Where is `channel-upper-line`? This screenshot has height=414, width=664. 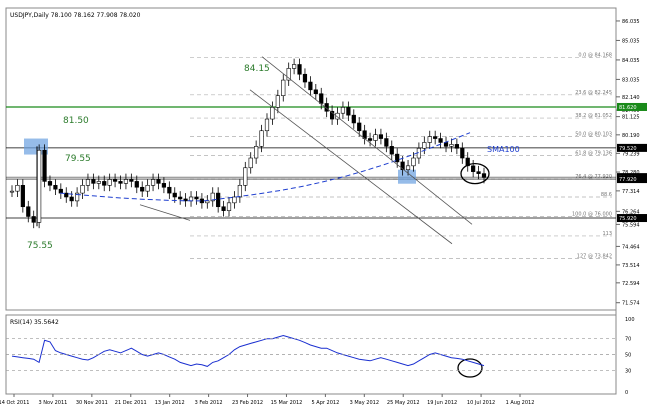 channel-upper-line is located at coordinates (367, 140).